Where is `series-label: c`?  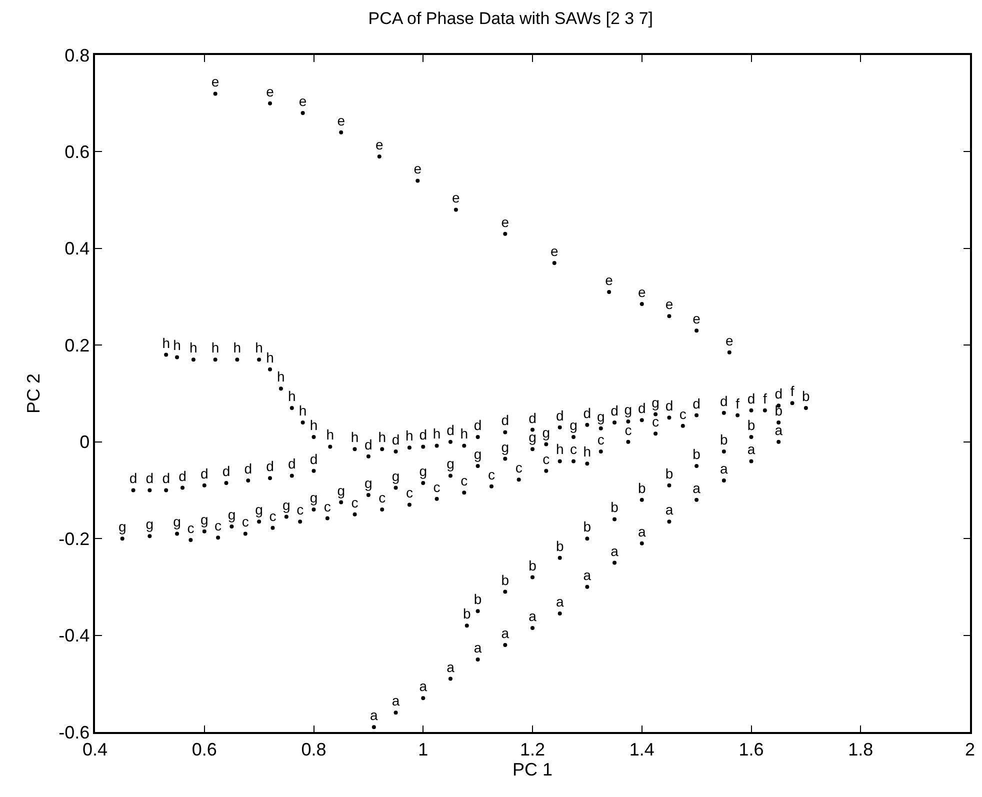 series-label: c is located at coordinates (546, 458).